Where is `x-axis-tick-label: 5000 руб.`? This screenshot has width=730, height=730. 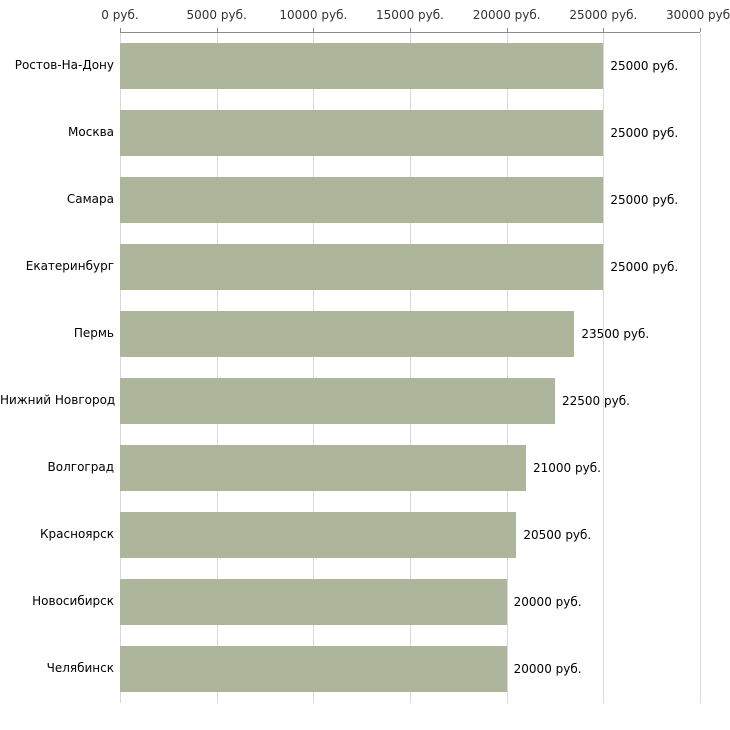 x-axis-tick-label: 5000 руб. is located at coordinates (216, 15).